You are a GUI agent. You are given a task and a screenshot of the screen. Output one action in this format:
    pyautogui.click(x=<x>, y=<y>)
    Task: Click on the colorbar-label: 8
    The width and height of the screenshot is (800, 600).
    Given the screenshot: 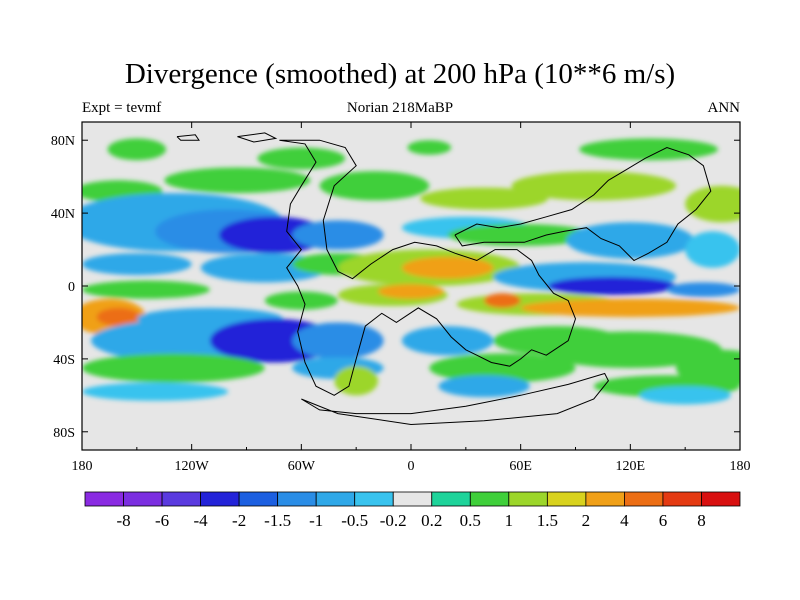 What is the action you would take?
    pyautogui.click(x=701, y=520)
    